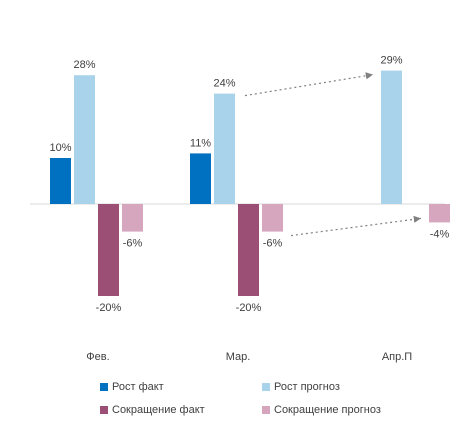  I want to click on data-label-s0-c0: 10%, so click(60, 148).